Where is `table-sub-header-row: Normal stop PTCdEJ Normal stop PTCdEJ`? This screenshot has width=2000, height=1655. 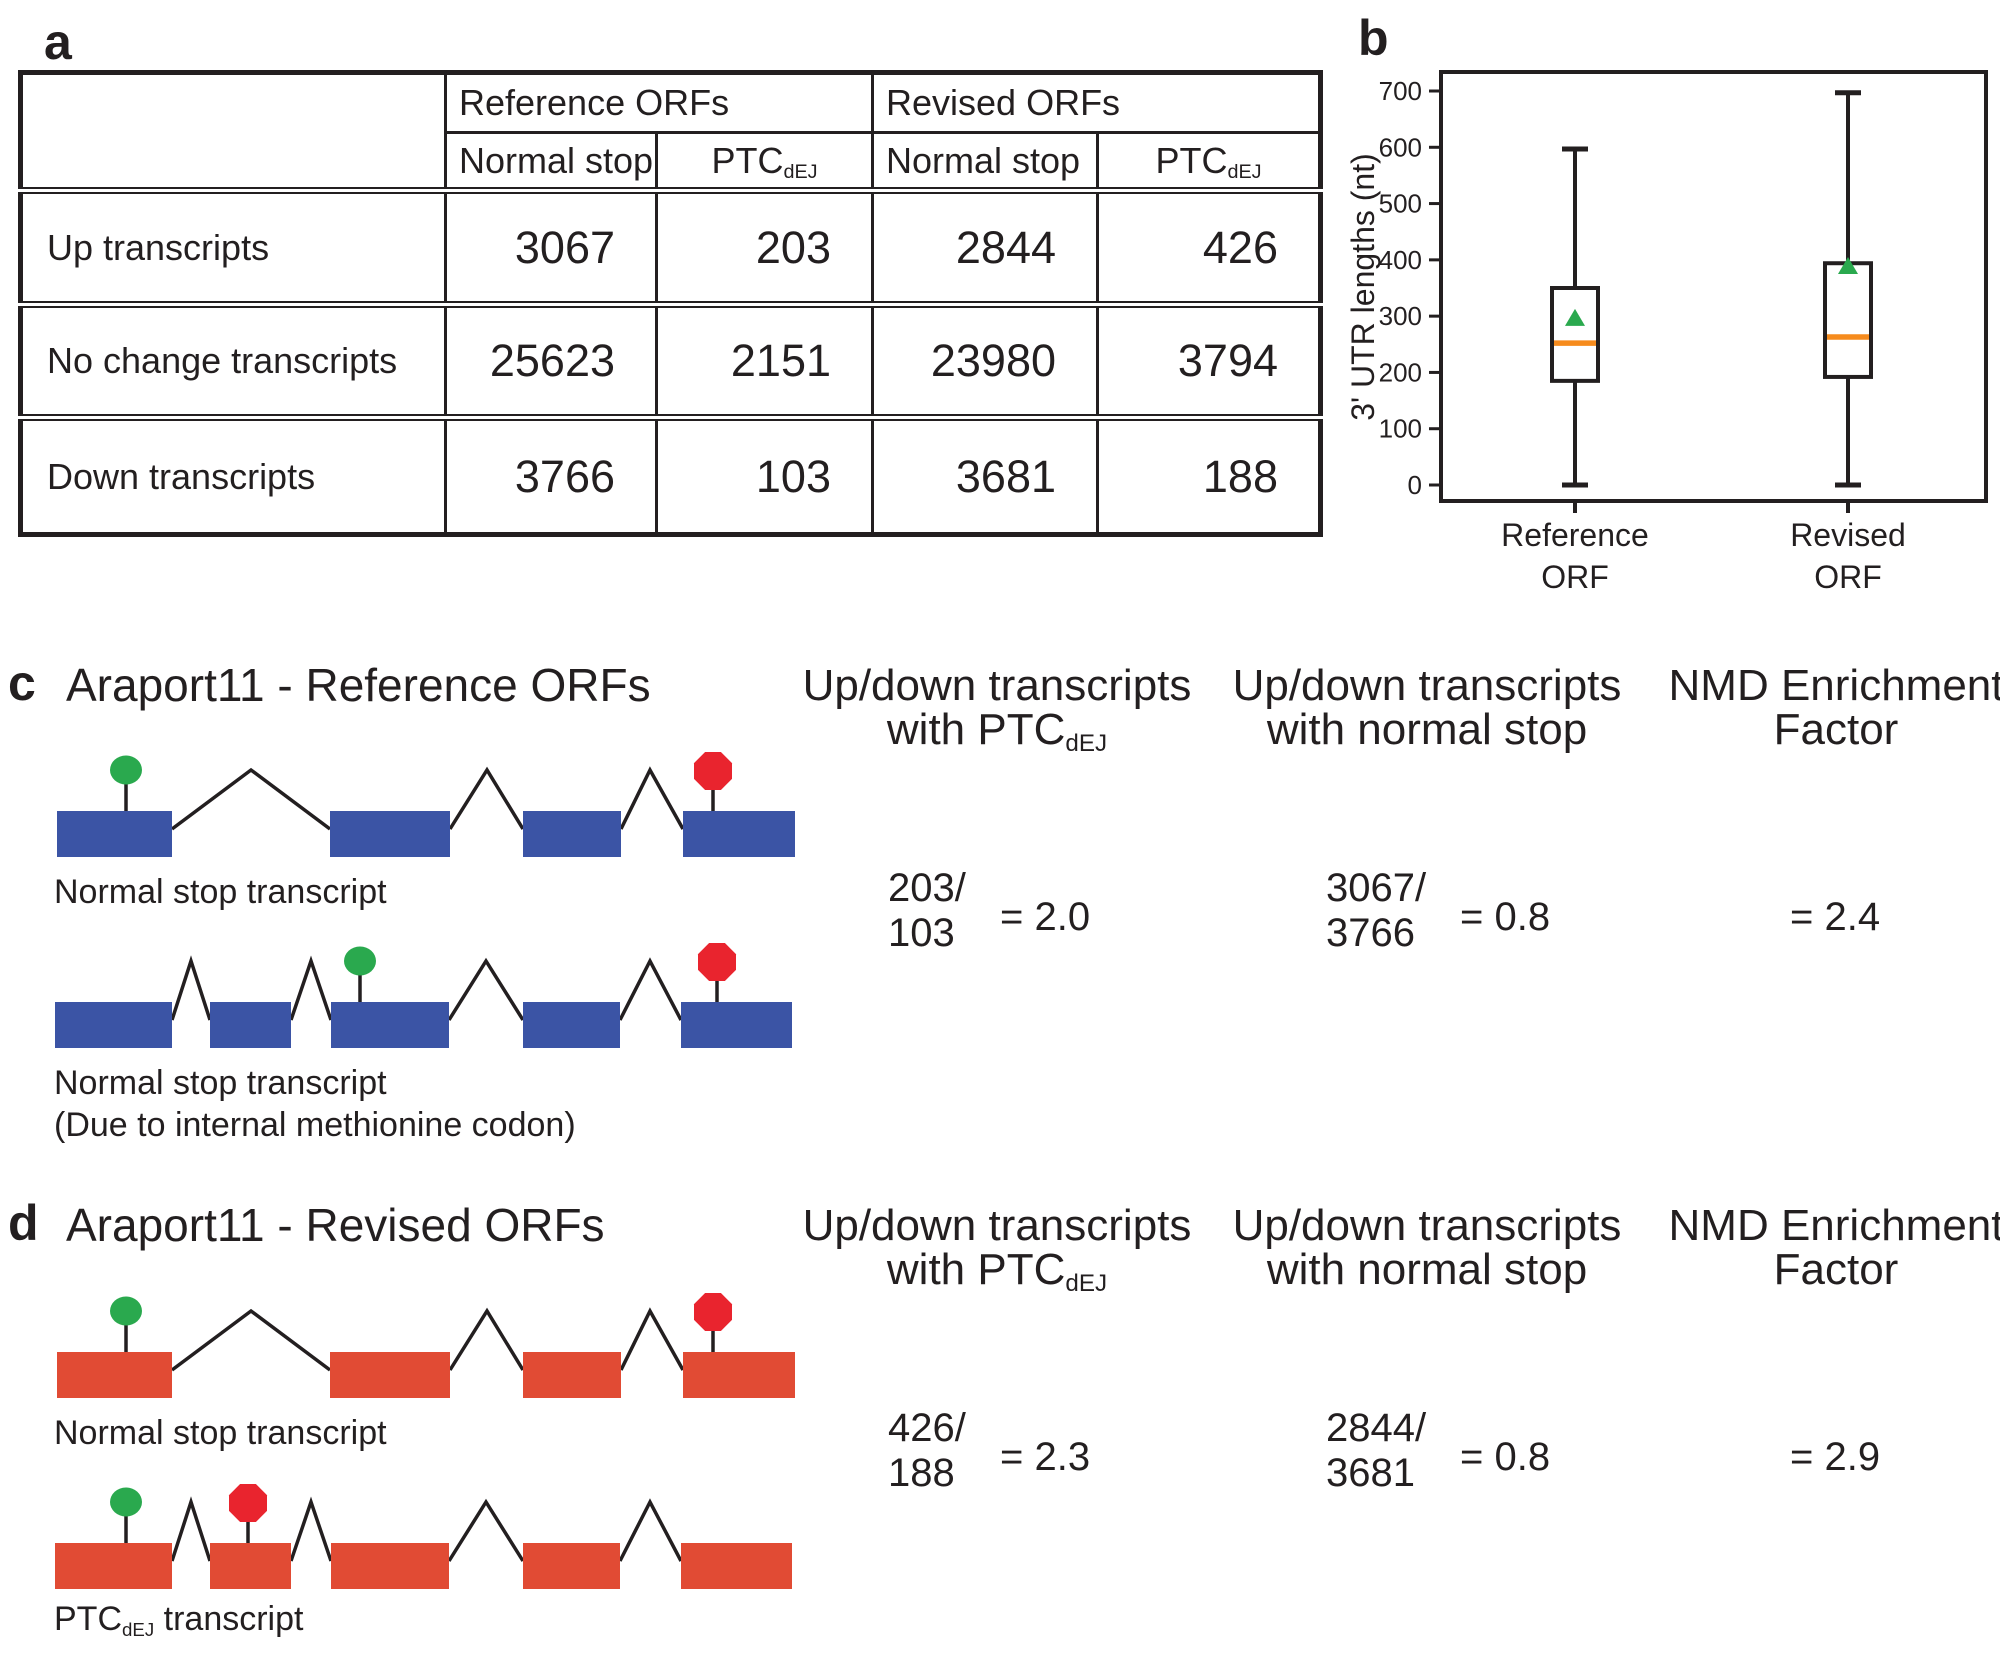
table-sub-header-row: Normal stop PTCdEJ Normal stop PTCdEJ is located at coordinates (671, 161).